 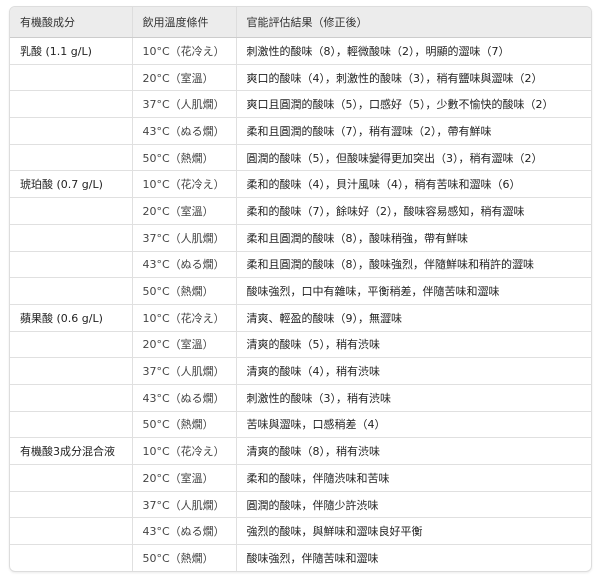 I want to click on table-row: 43°C（ぬる燗） 柔和且圓潤的酸味（8），酸味強烈，伴隨鮮味和稍許的澀味, so click(x=300, y=265).